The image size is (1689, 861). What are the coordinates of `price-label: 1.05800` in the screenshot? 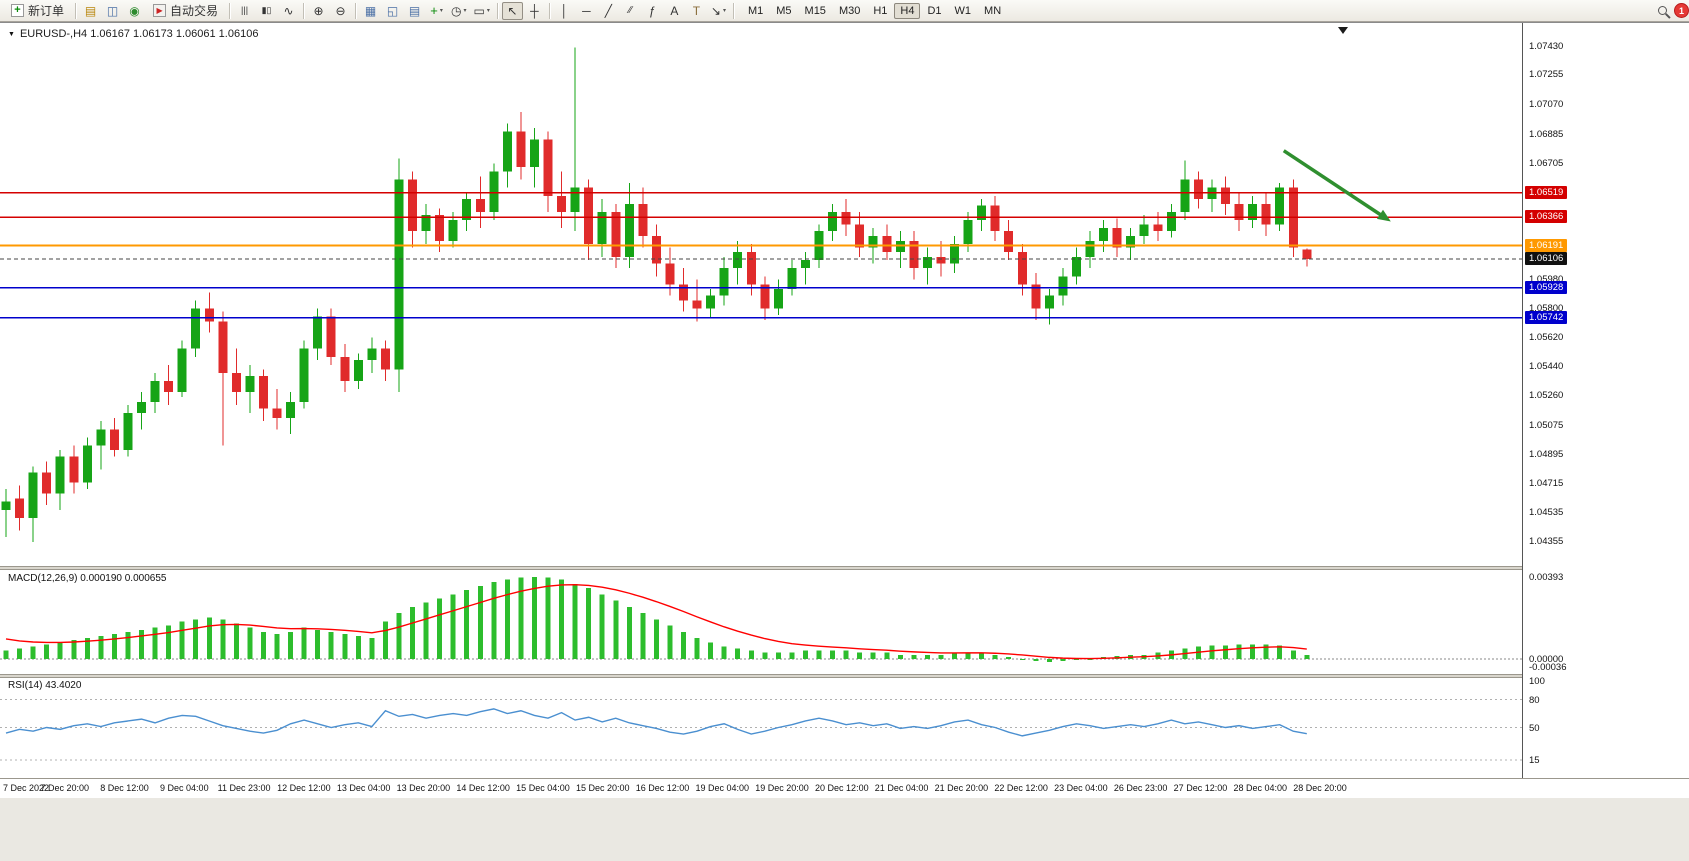 It's located at (1546, 309).